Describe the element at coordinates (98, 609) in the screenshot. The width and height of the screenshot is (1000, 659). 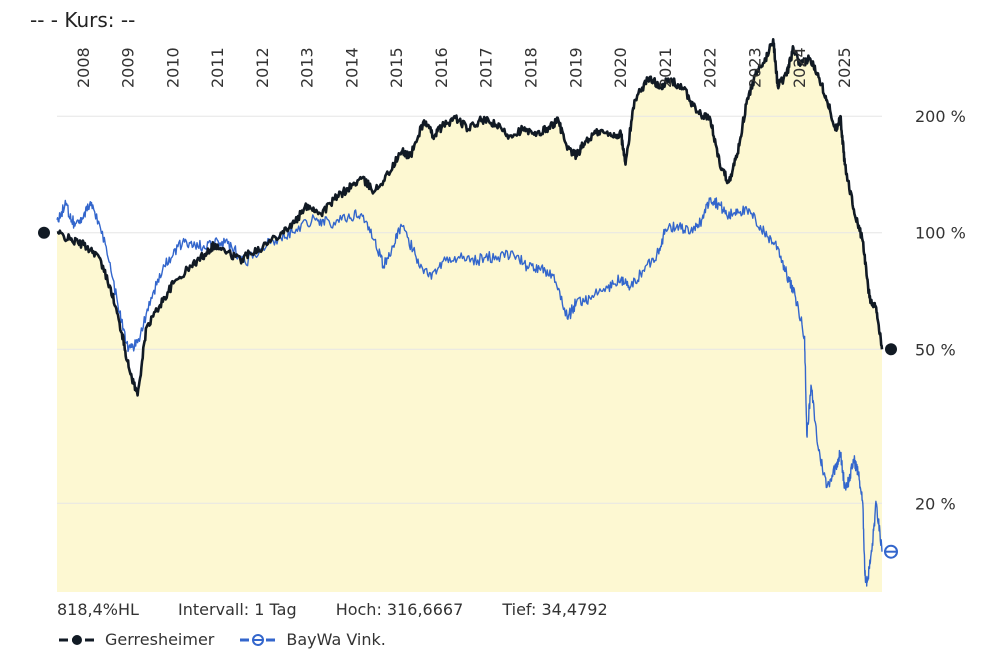
I see `footer-hl: 818,4%HL` at that location.